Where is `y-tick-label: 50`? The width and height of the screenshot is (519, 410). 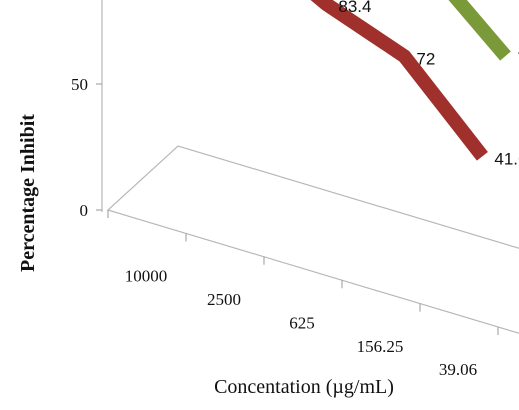 y-tick-label: 50 is located at coordinates (79, 84).